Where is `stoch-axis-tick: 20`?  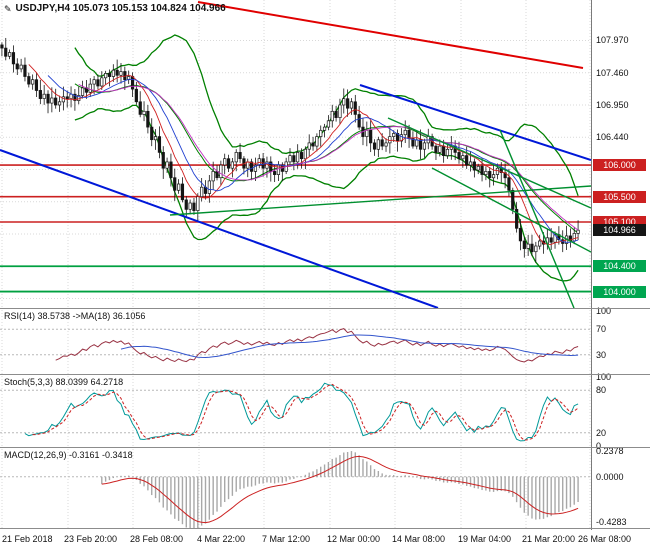
stoch-axis-tick: 20 is located at coordinates (601, 432).